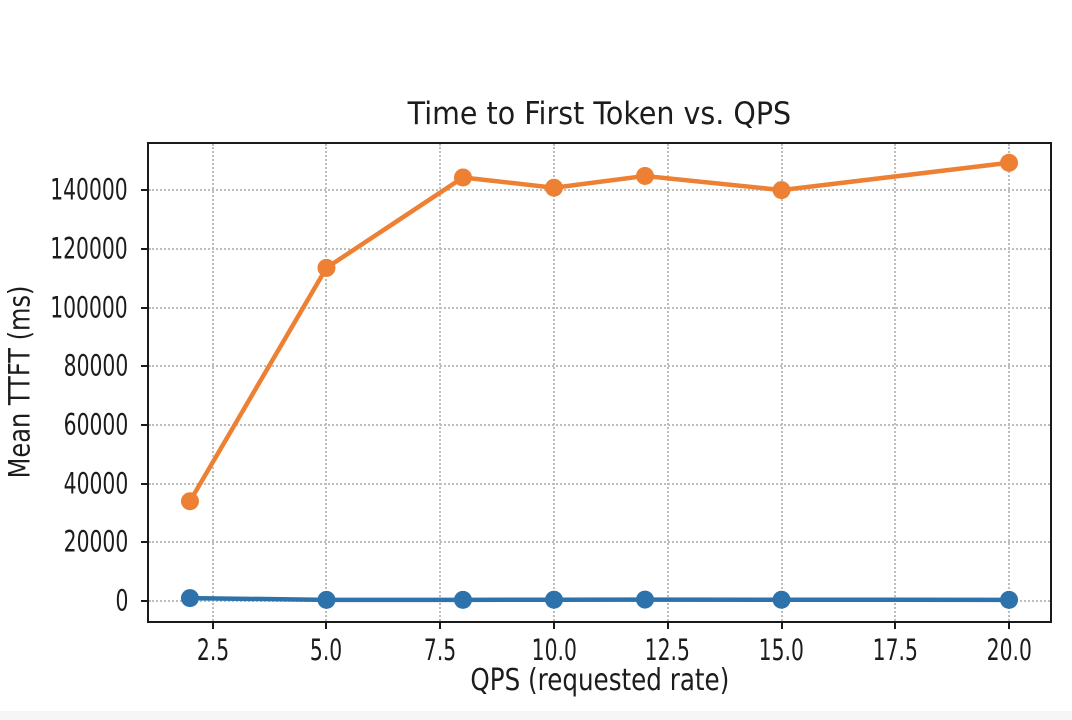 Image resolution: width=1072 pixels, height=720 pixels. I want to click on x-tick-label-text: 5.0, so click(326, 650).